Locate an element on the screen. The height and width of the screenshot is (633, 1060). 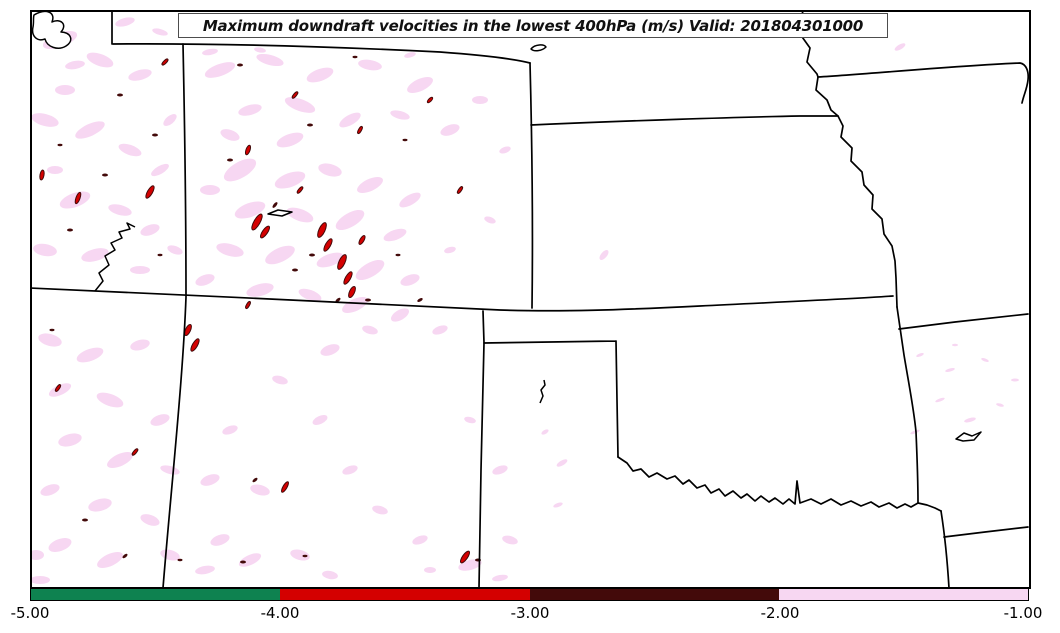
colorbar-tick-label: -2.00 is located at coordinates (780, 613).